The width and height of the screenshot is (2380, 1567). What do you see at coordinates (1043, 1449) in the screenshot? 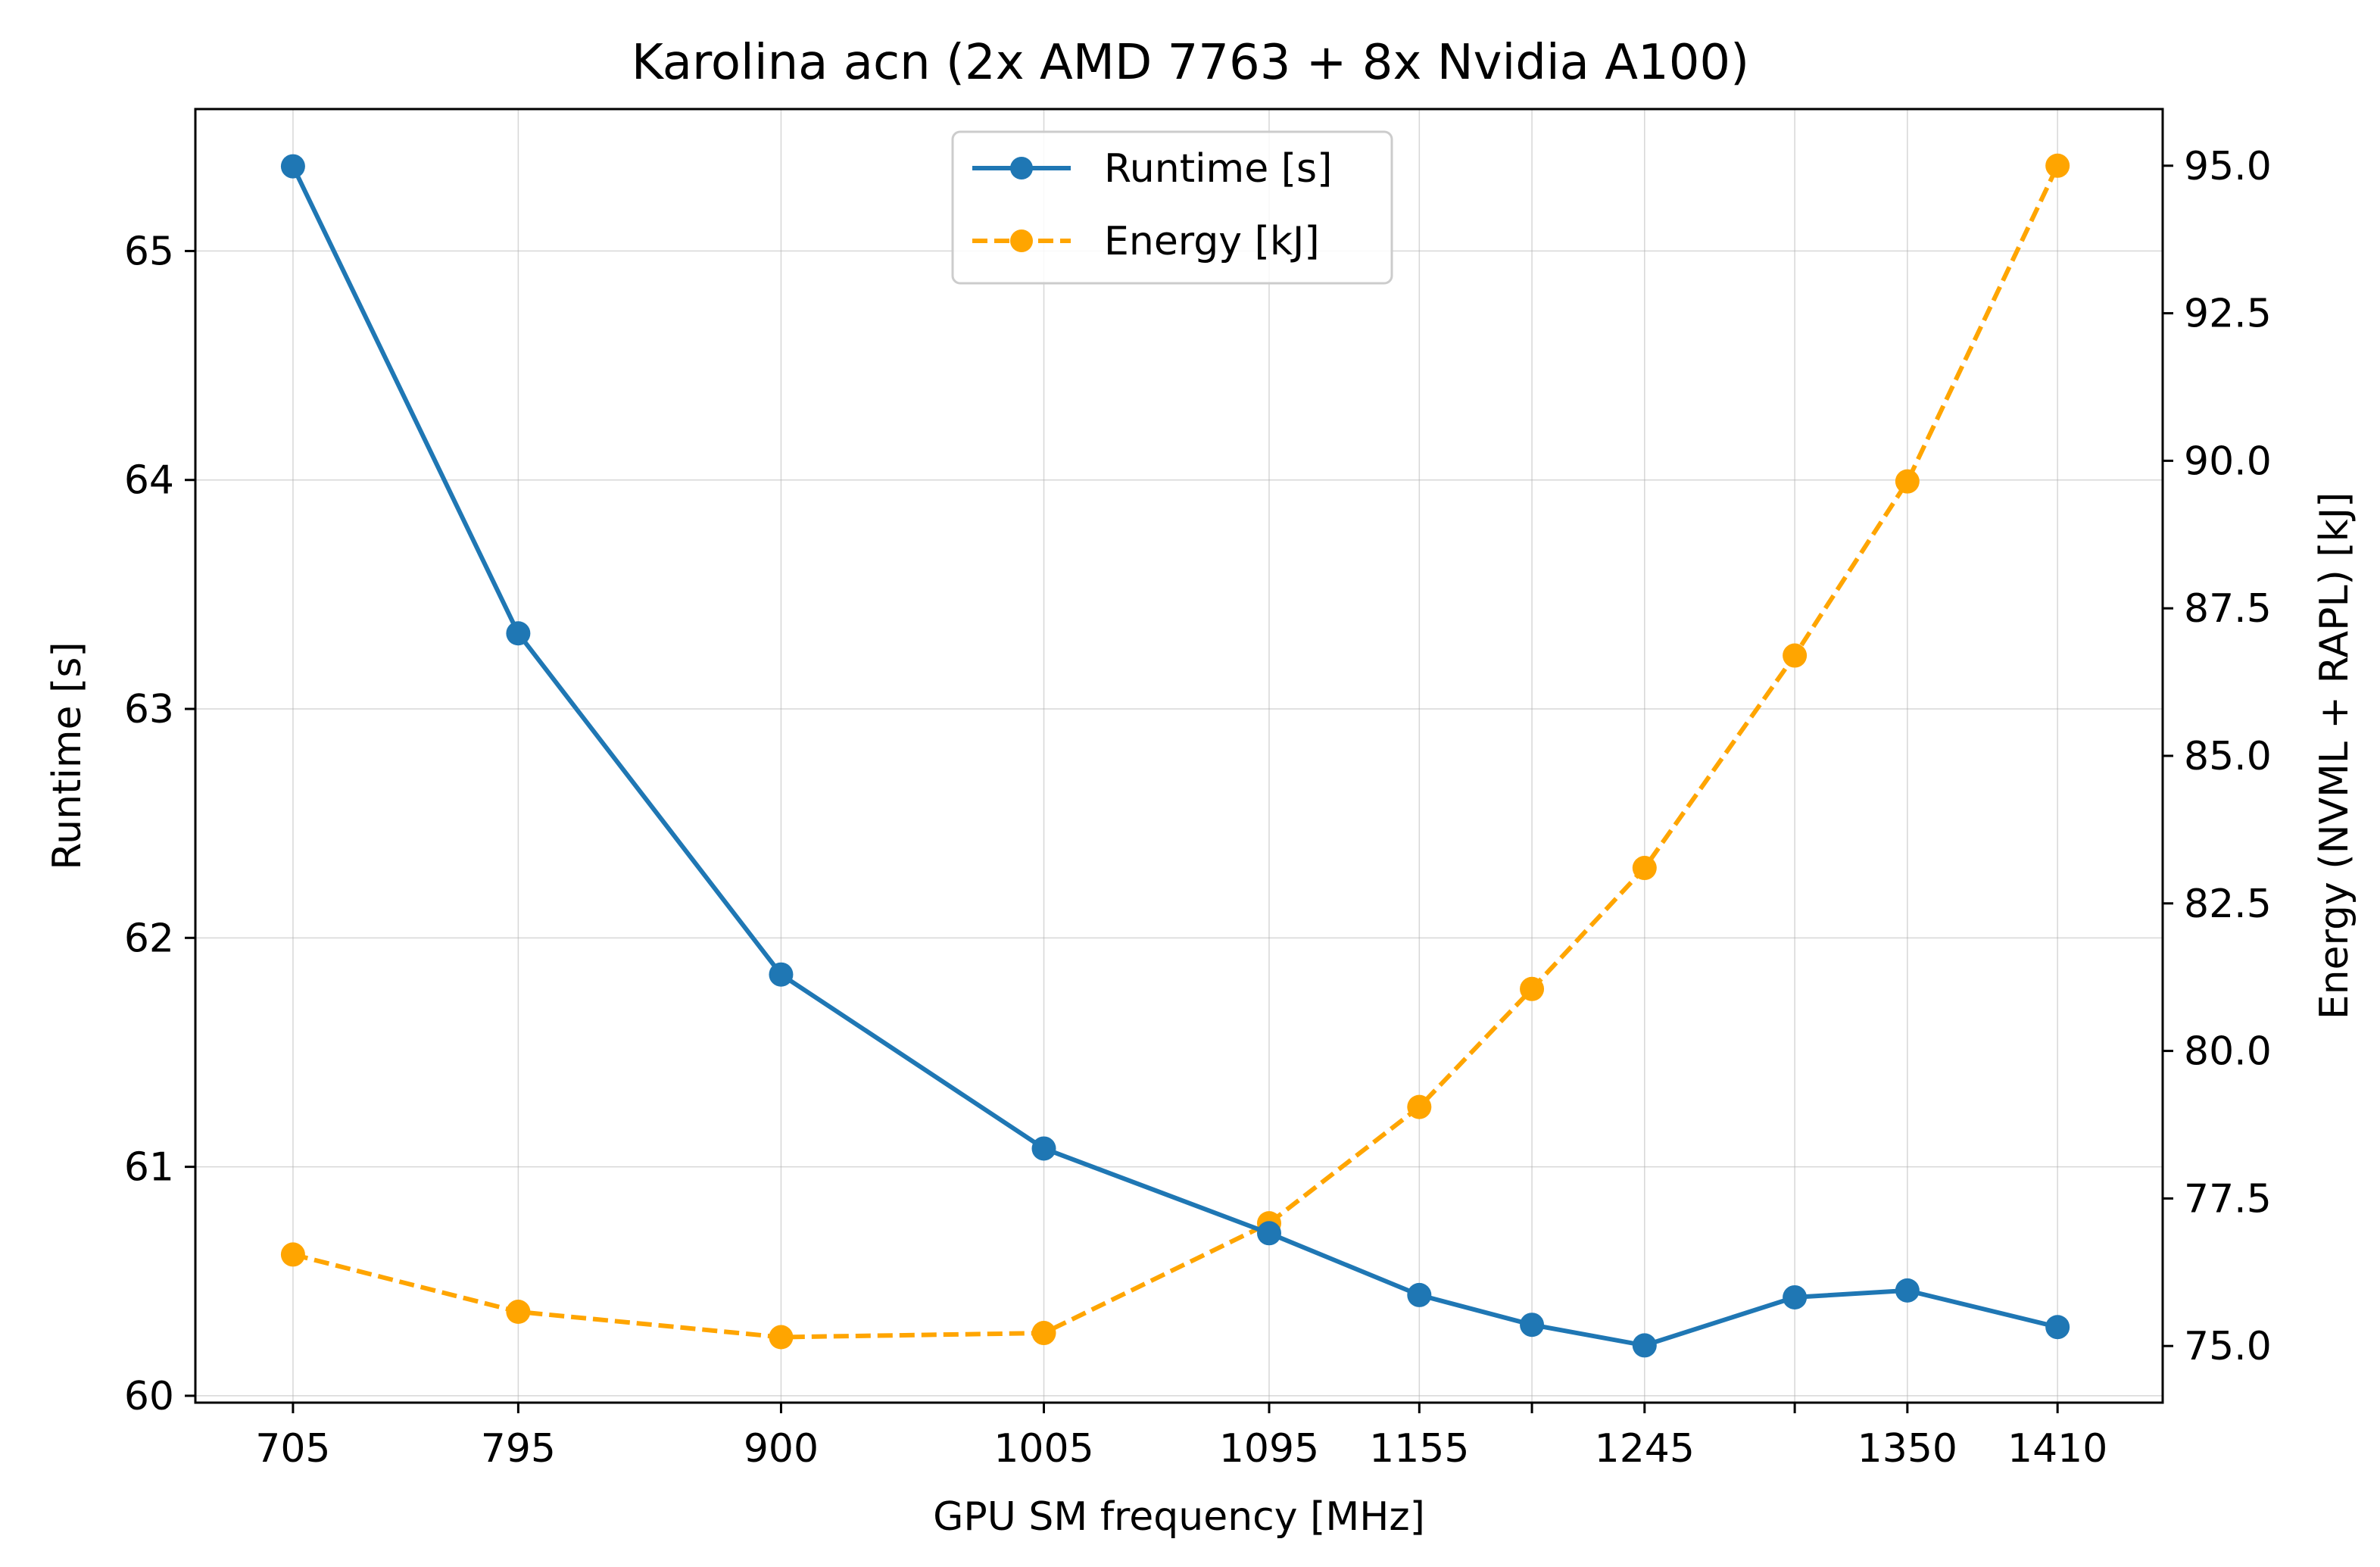
I see `x-tick-label-3: 1005` at bounding box center [1043, 1449].